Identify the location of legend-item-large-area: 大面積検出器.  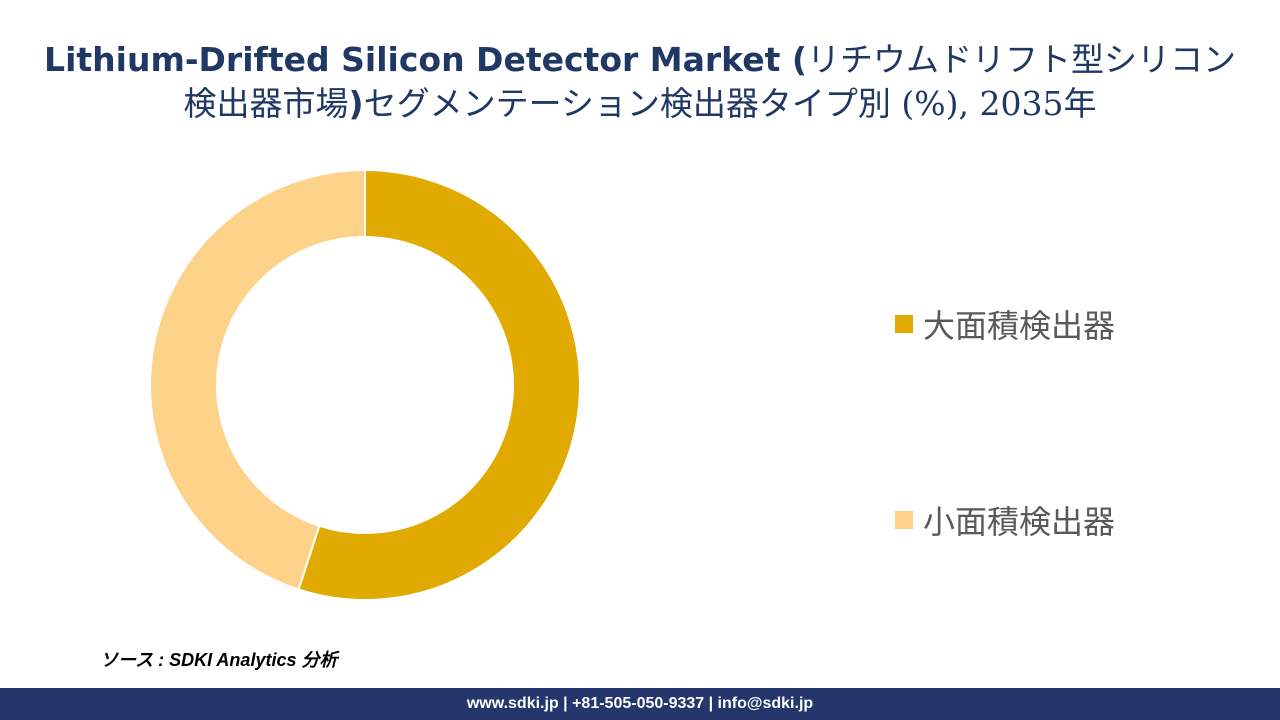
(1005, 324).